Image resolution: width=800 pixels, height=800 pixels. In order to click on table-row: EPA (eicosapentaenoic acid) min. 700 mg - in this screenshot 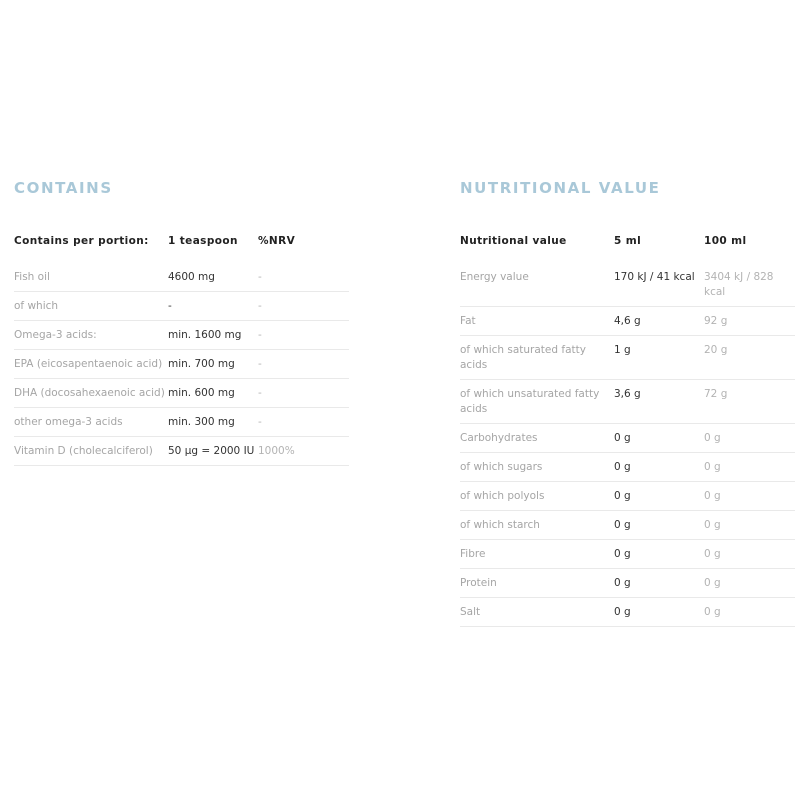, I will do `click(181, 364)`.